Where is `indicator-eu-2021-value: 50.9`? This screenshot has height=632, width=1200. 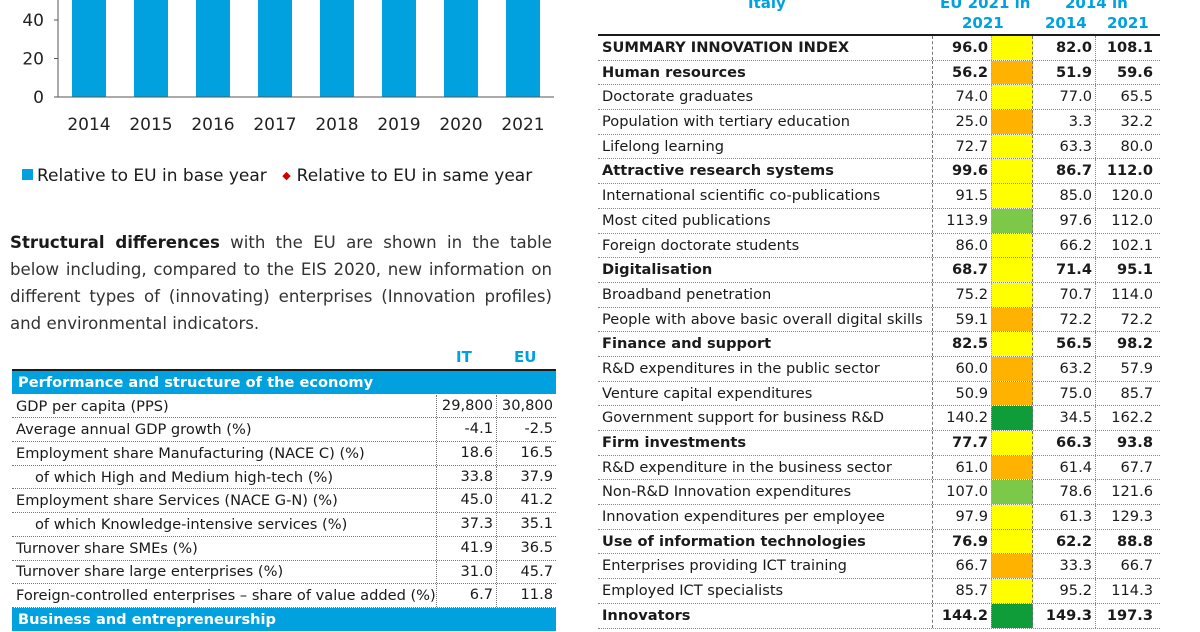
indicator-eu-2021-value: 50.9 is located at coordinates (961, 393).